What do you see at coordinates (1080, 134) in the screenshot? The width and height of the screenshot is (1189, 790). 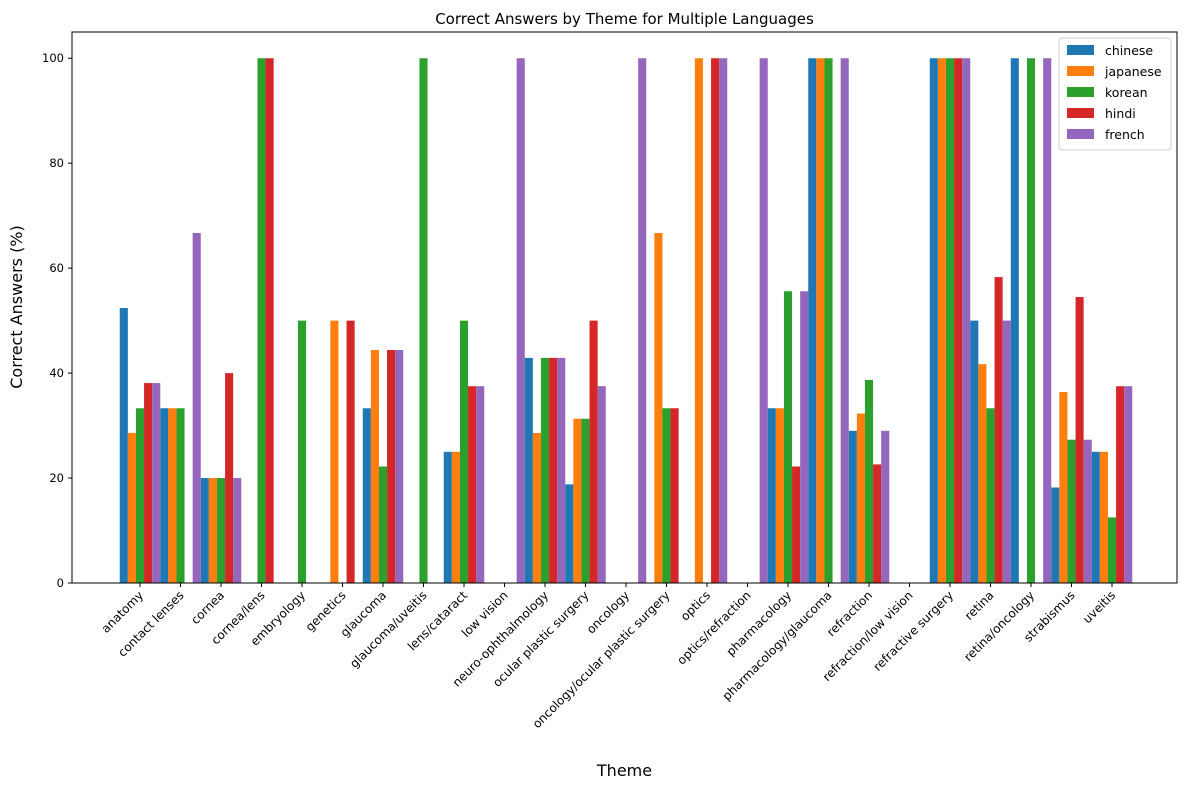 I see `legend-swatch-french` at bounding box center [1080, 134].